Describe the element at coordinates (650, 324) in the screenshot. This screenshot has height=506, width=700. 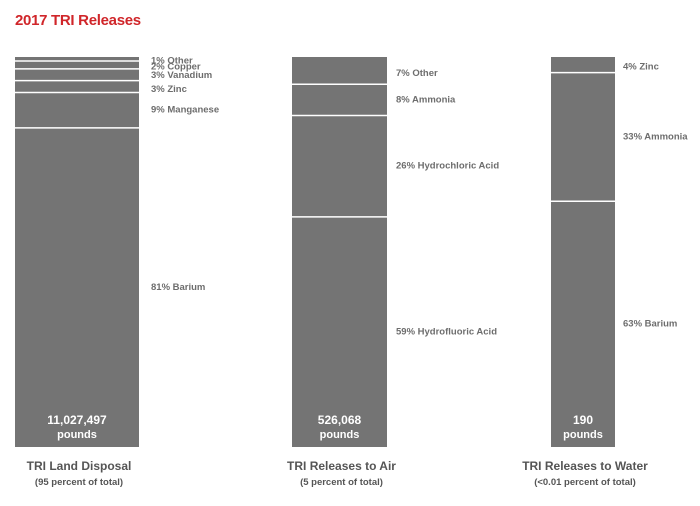
I see `segment-label: 63% Barium` at that location.